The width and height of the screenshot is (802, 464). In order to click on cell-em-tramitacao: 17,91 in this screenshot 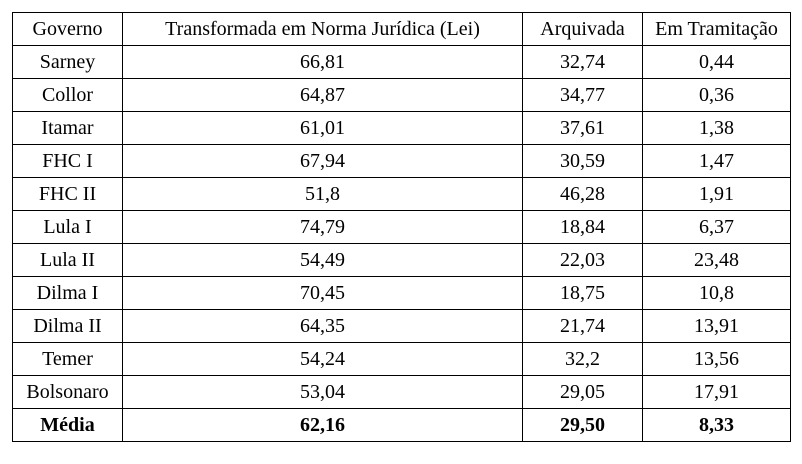, I will do `click(716, 392)`.